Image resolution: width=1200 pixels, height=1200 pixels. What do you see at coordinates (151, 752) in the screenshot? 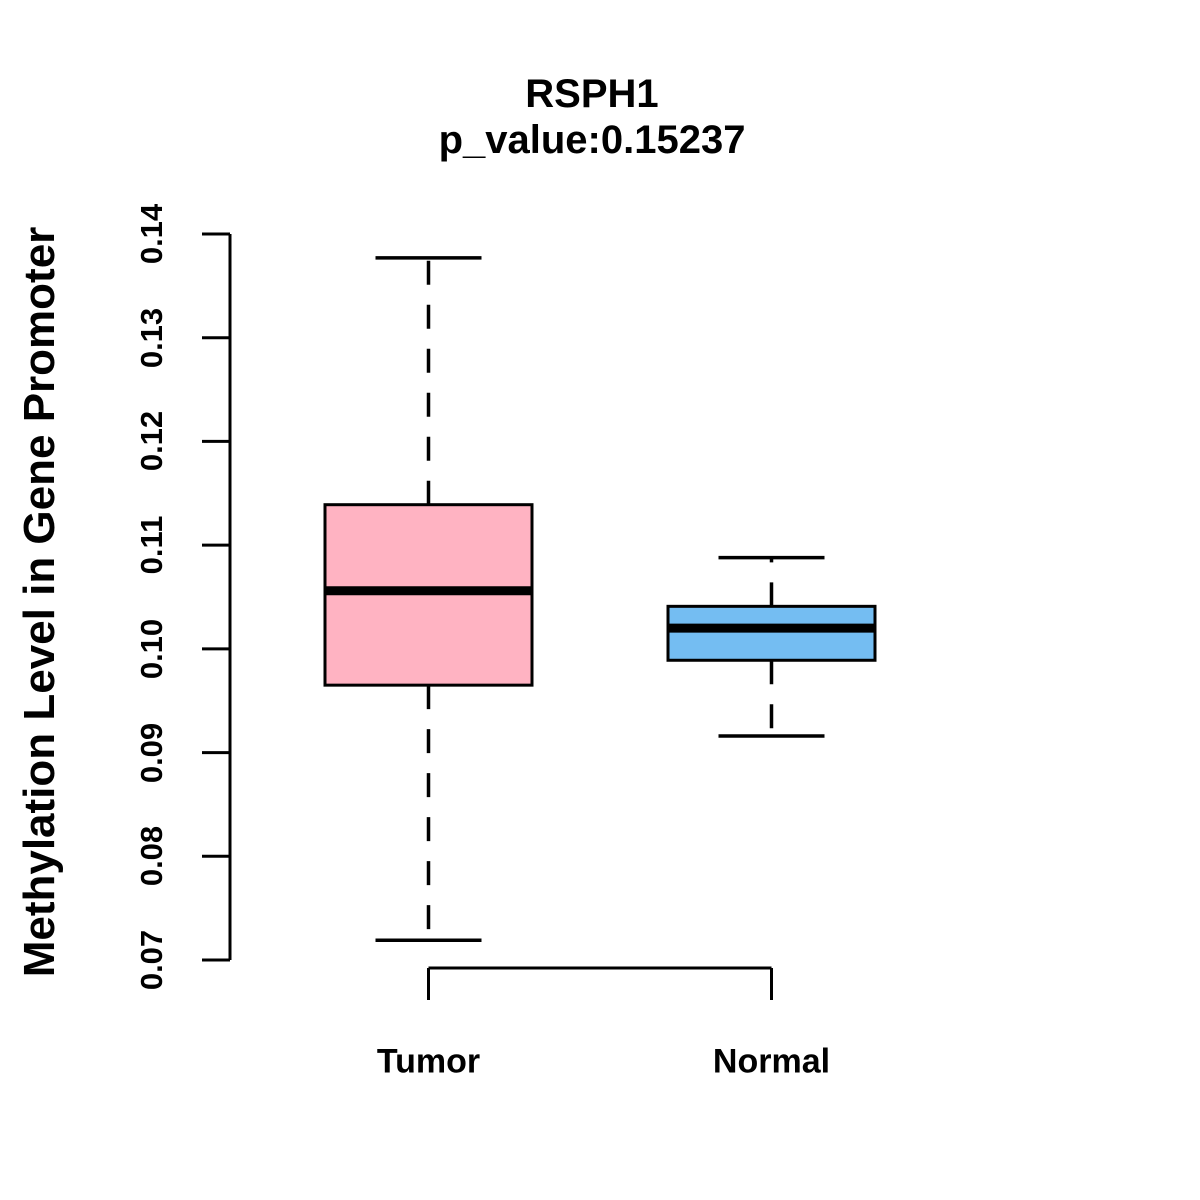
I see `y-tick-label-0.09: 0.09` at bounding box center [151, 752].